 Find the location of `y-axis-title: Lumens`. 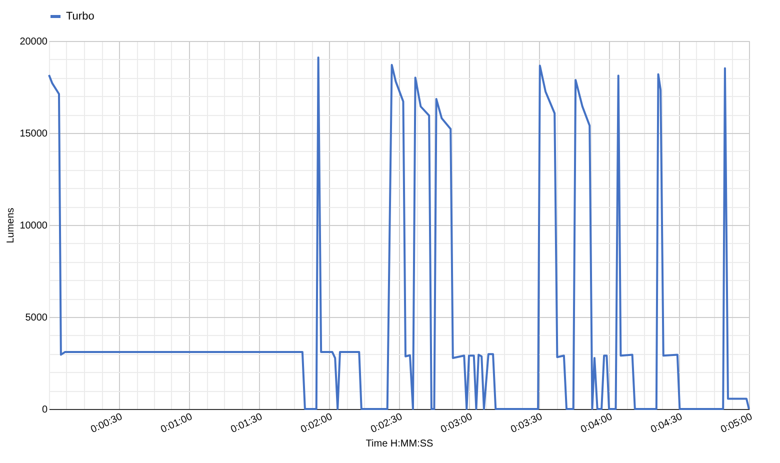

y-axis-title: Lumens is located at coordinates (11, 226).